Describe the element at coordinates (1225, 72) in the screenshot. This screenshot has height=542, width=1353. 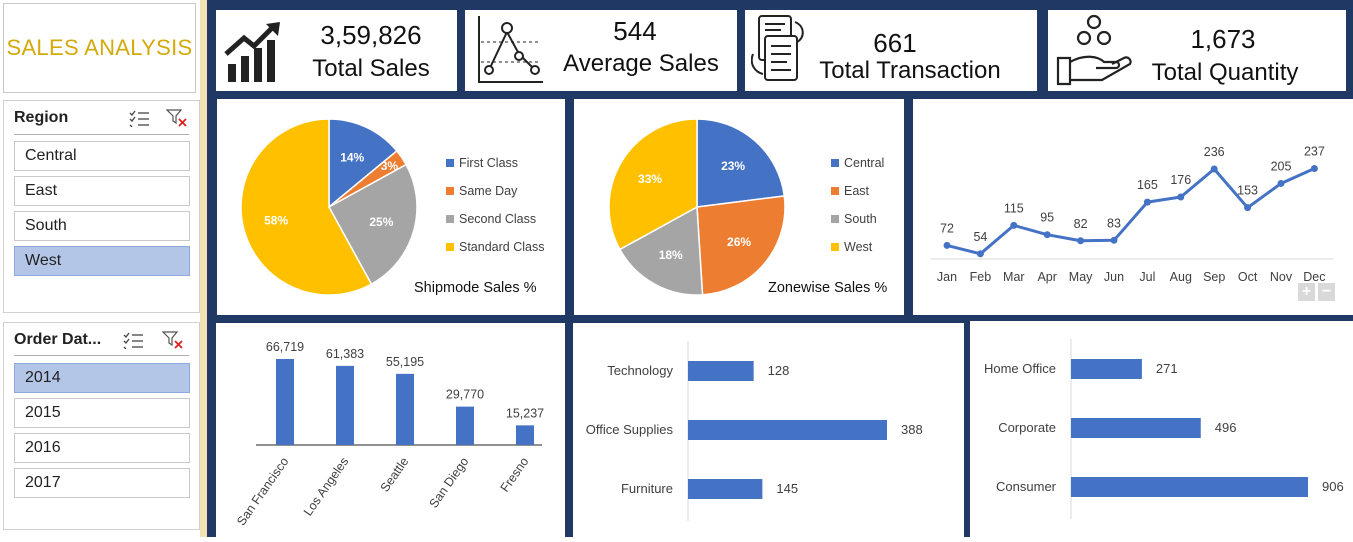
I see `total-quantity-label: Total Quantity` at that location.